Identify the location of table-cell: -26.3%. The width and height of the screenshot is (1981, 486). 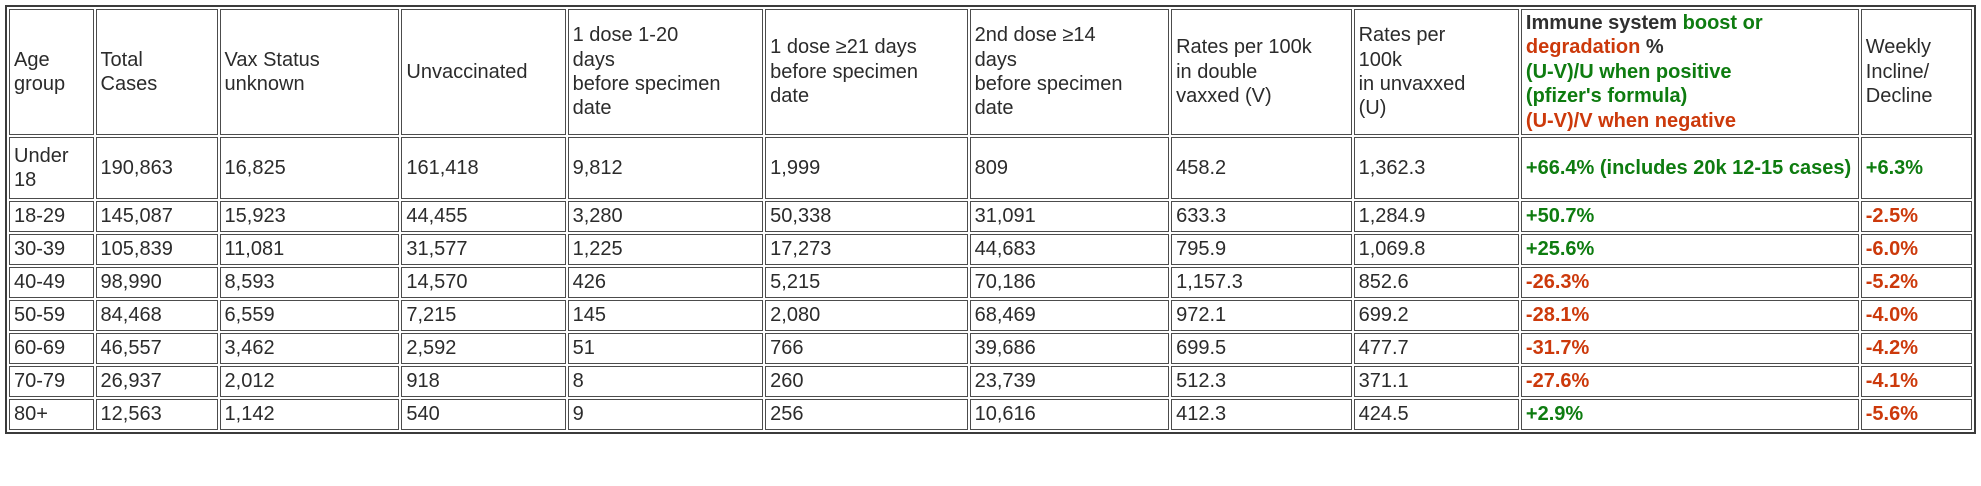
(1689, 282).